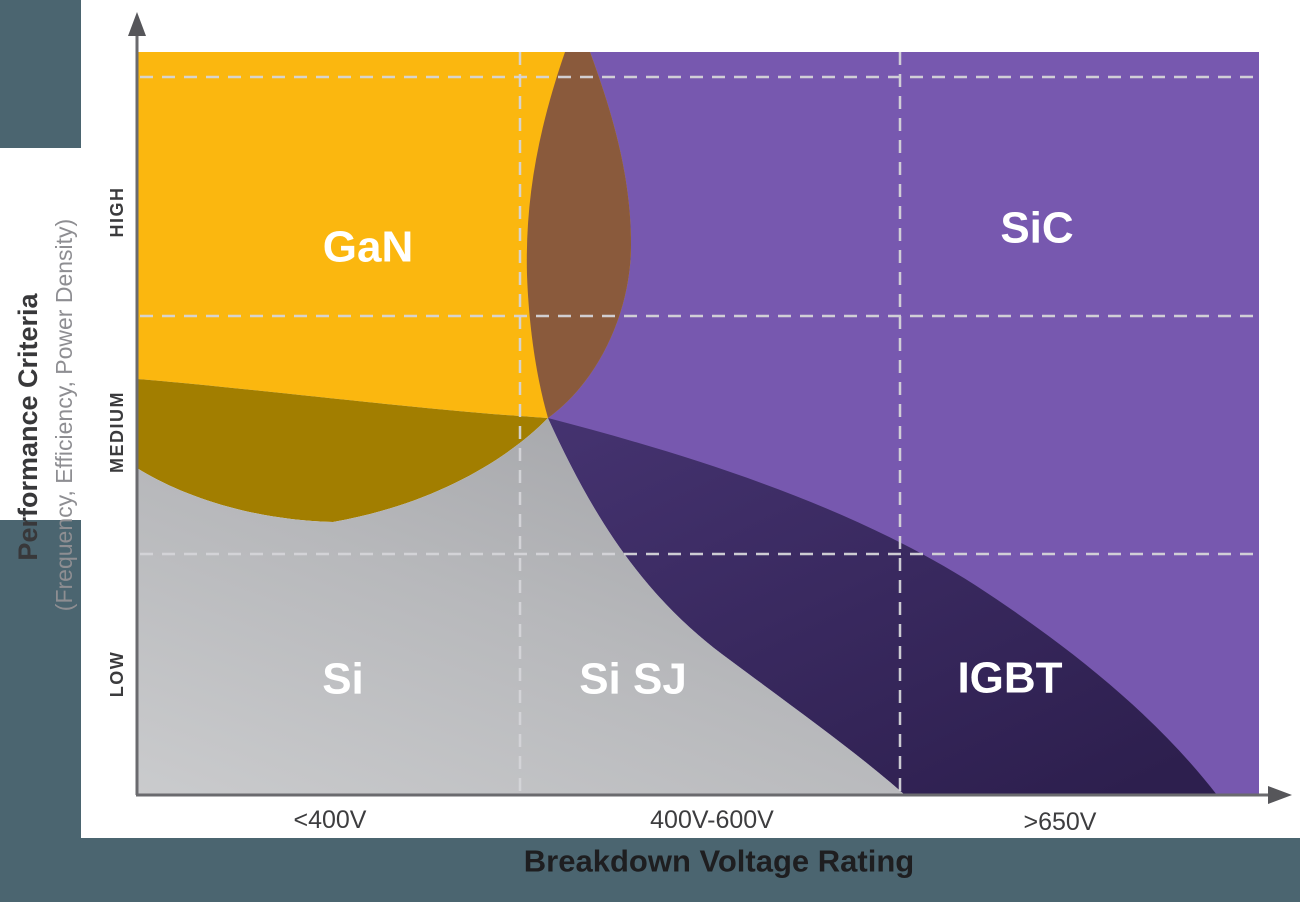  I want to click on y-axis-subtitle: (Frequency, Efficiency, Power Density), so click(64, 415).